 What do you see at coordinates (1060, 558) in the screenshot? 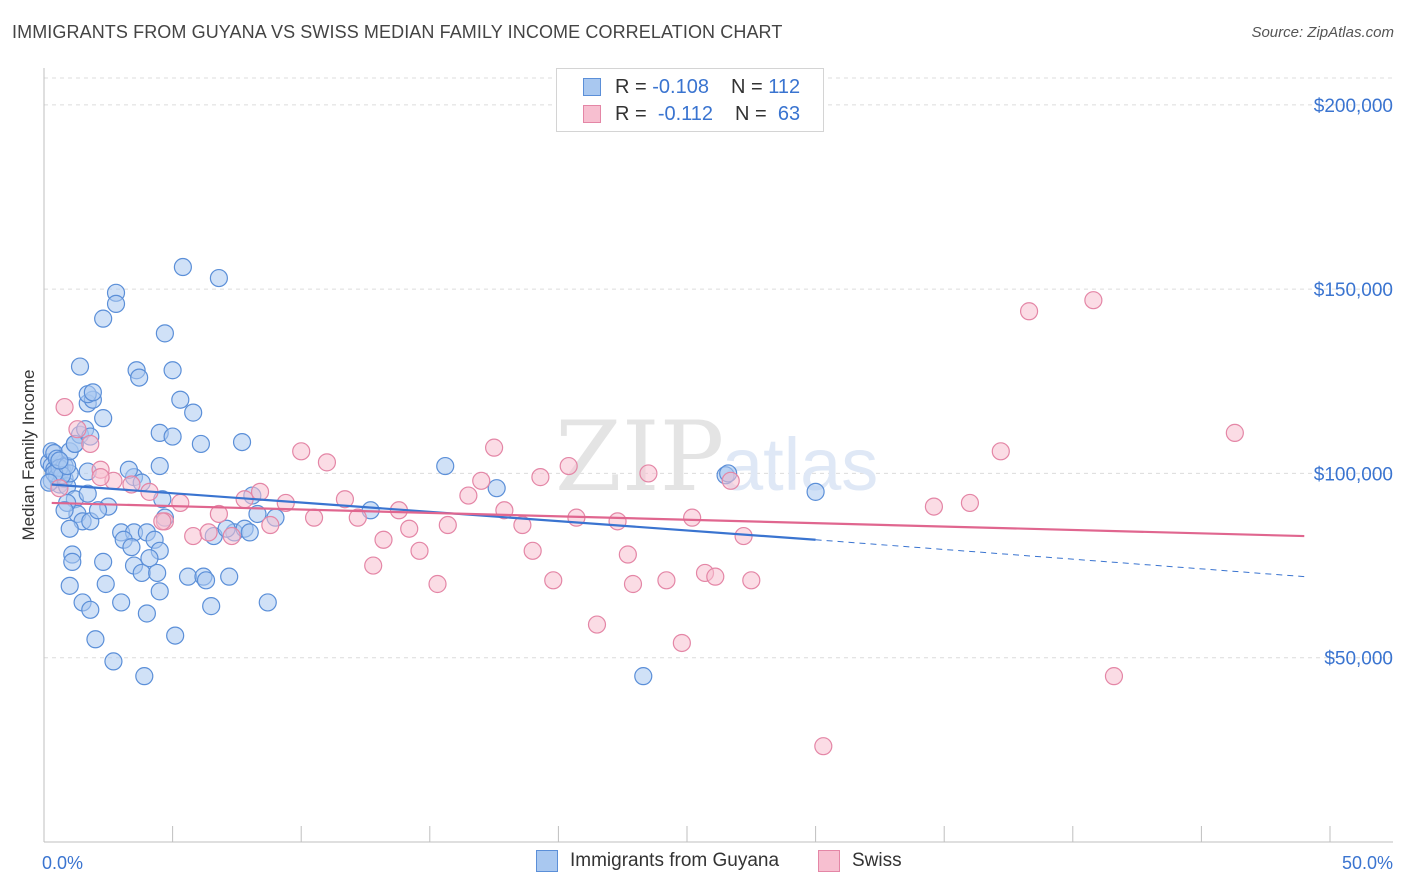
I see `guyana-trend-extension` at bounding box center [1060, 558].